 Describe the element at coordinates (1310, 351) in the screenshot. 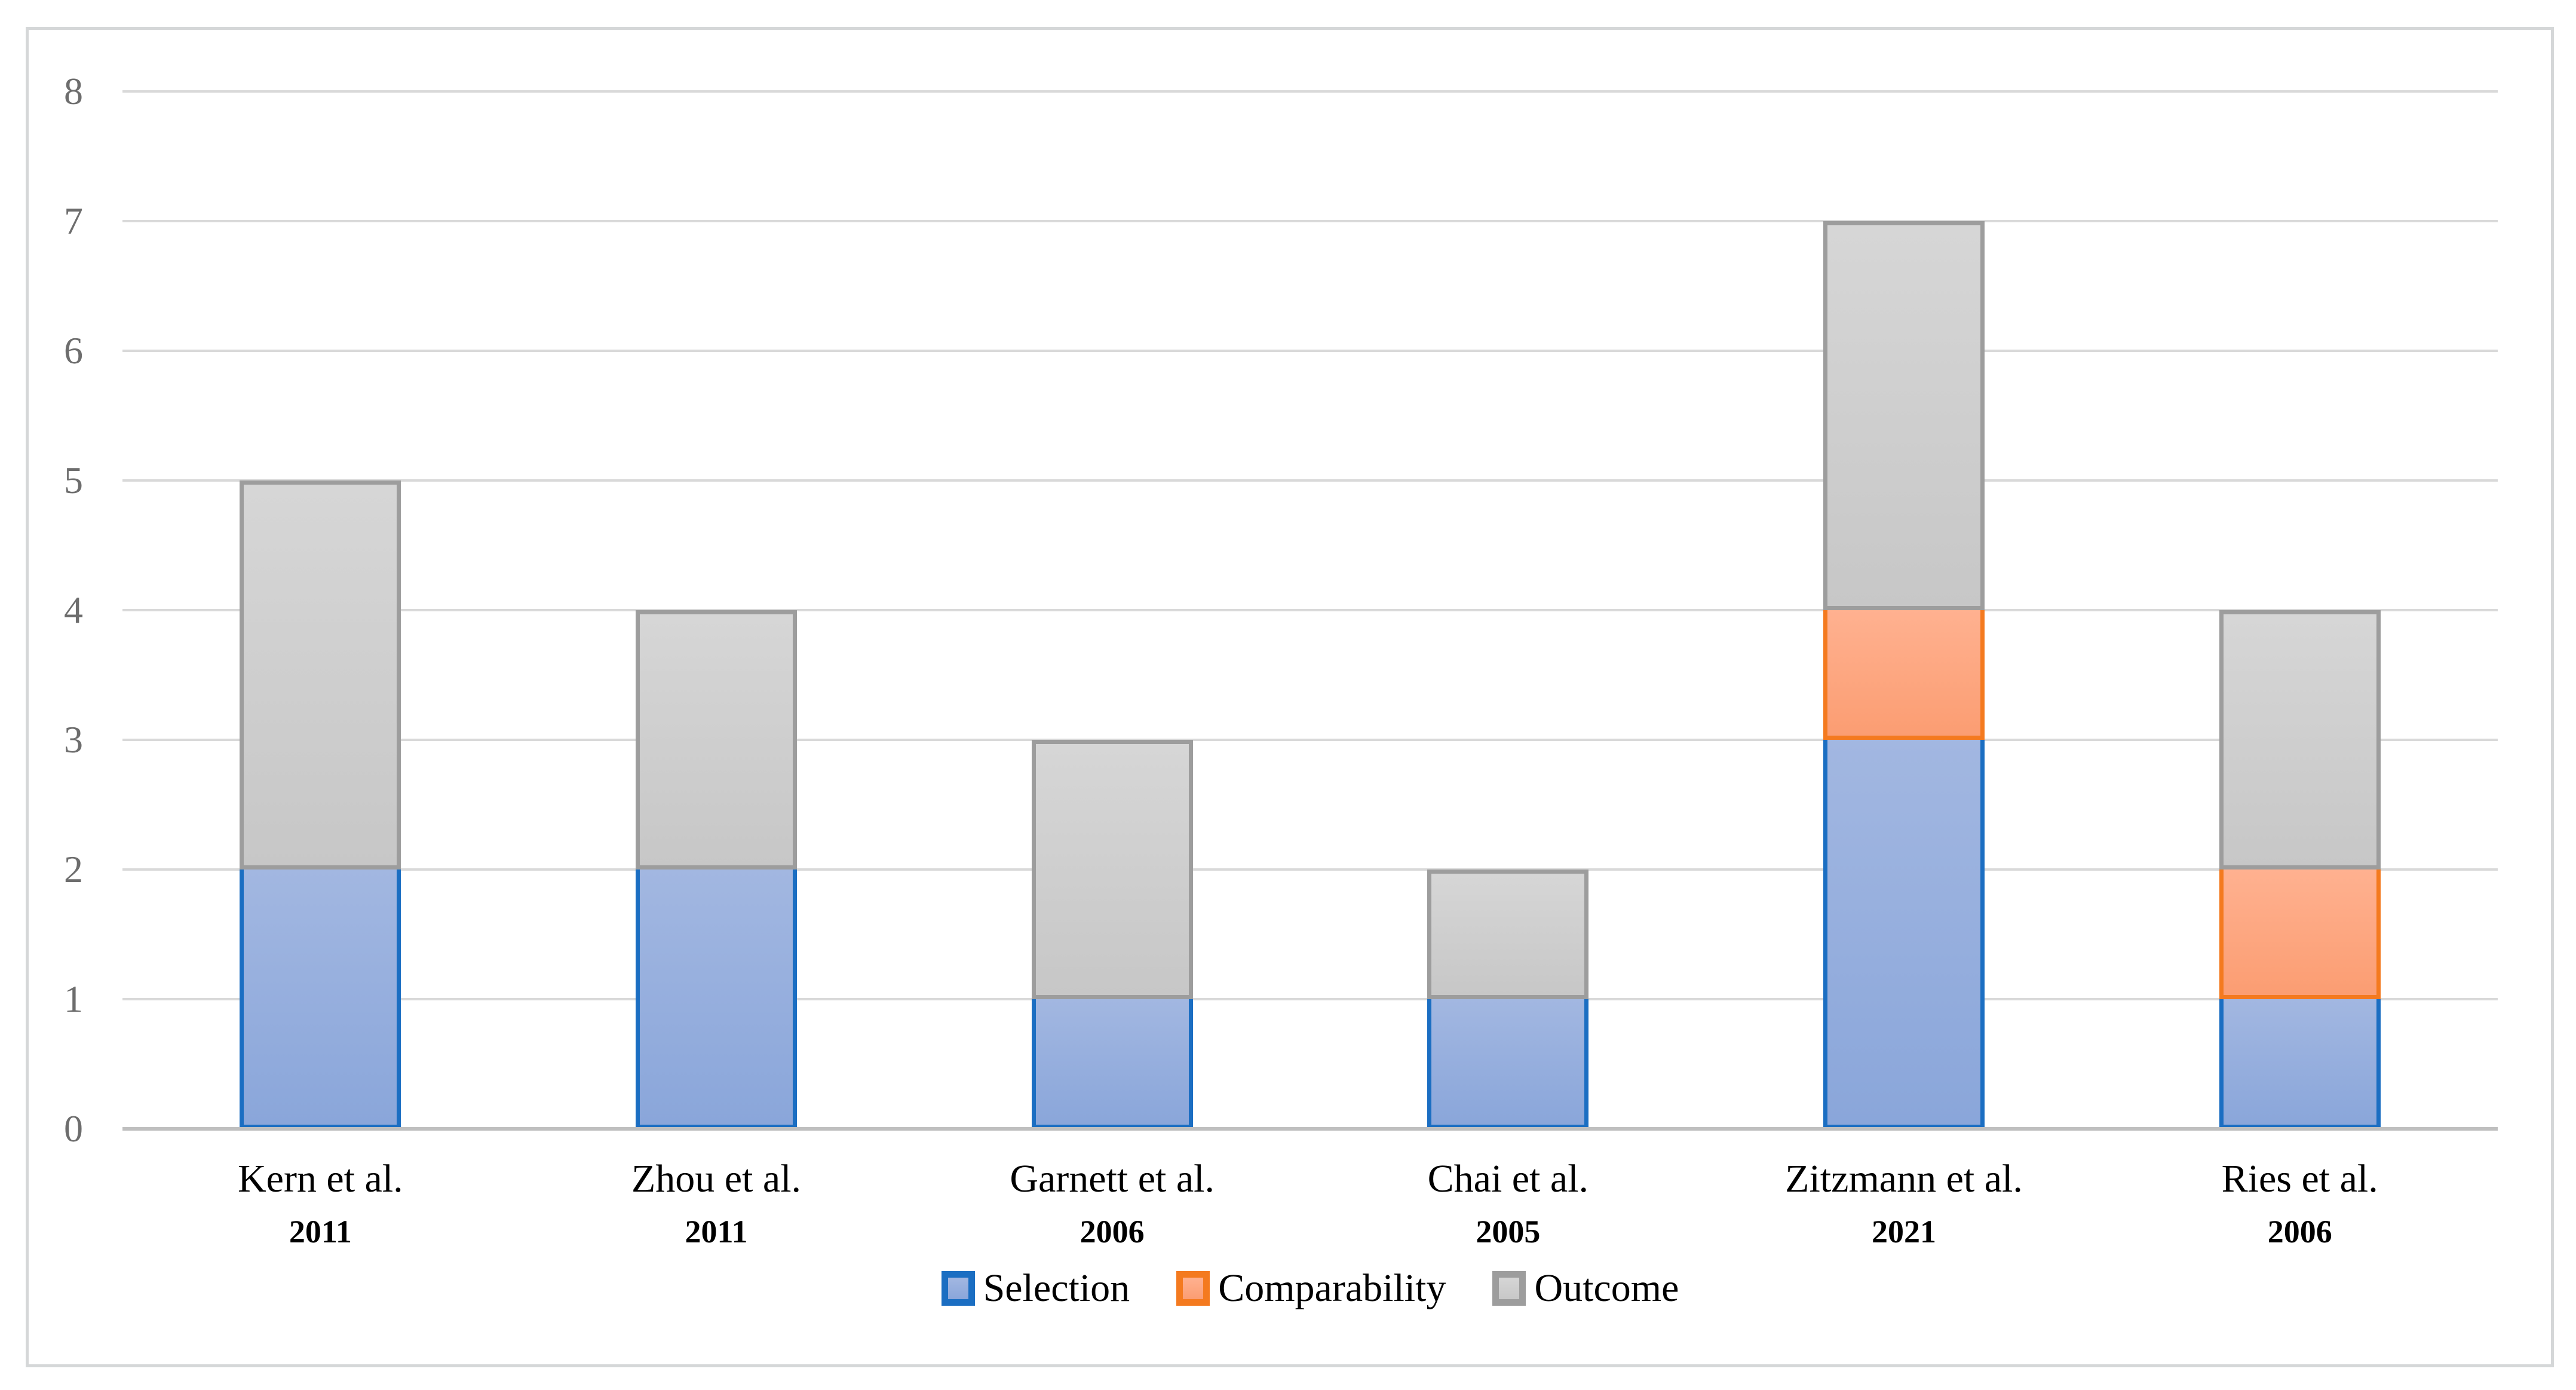

I see `gridline-y6` at that location.